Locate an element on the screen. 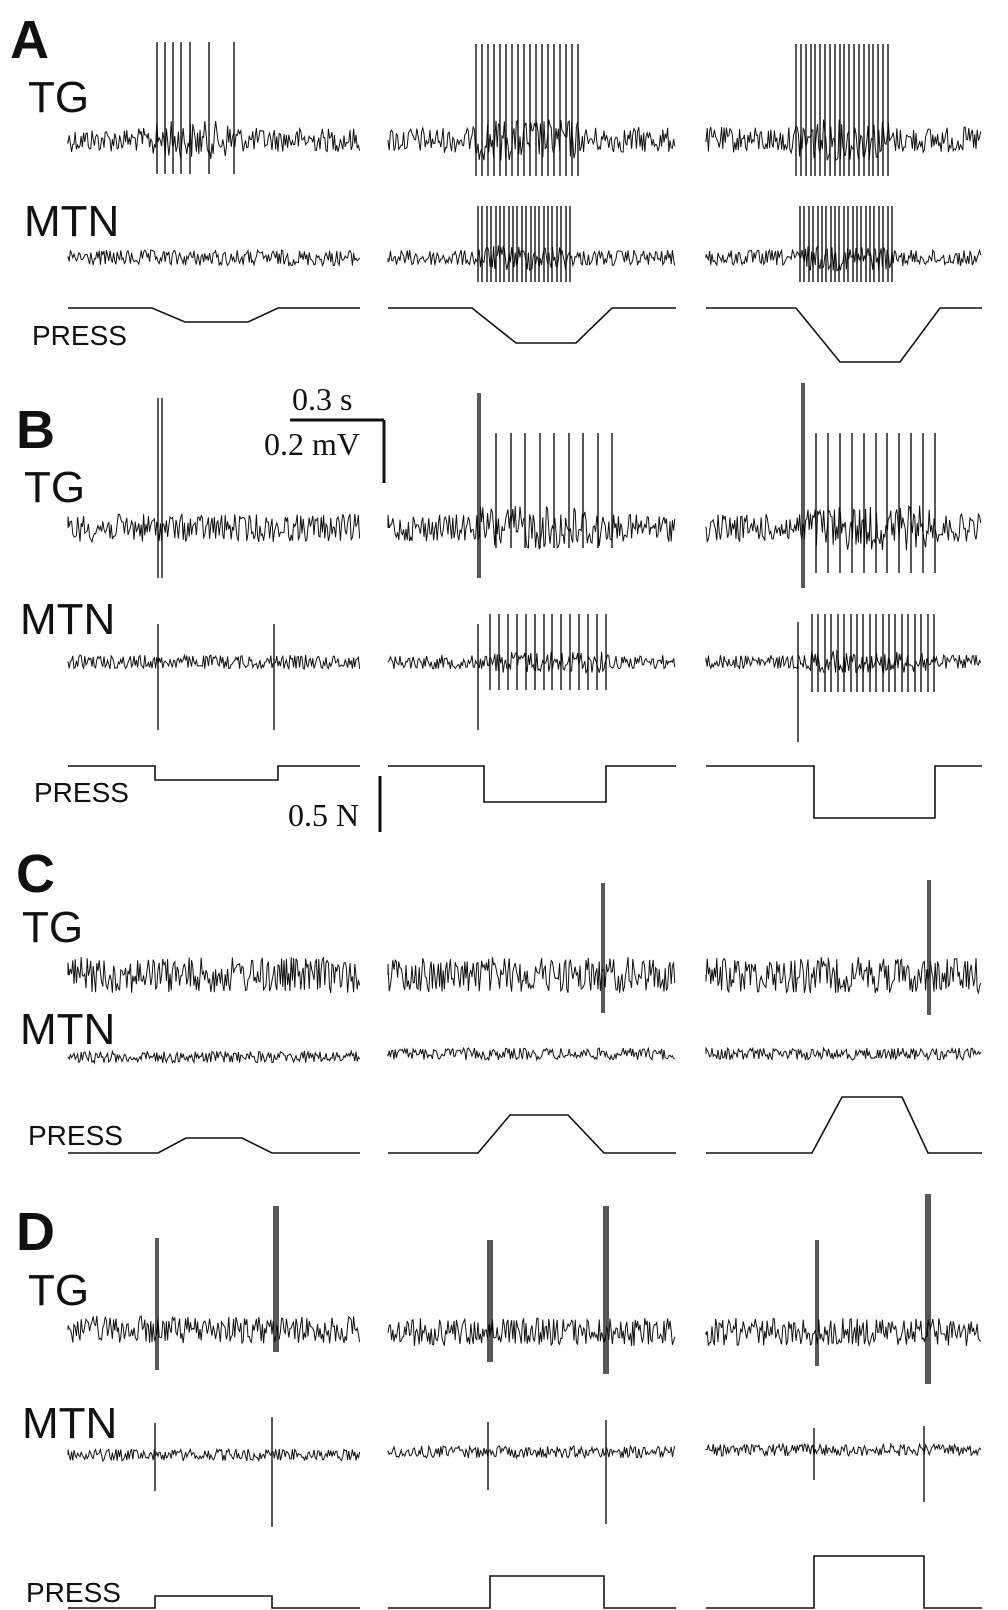  press-a3 is located at coordinates (844, 335).